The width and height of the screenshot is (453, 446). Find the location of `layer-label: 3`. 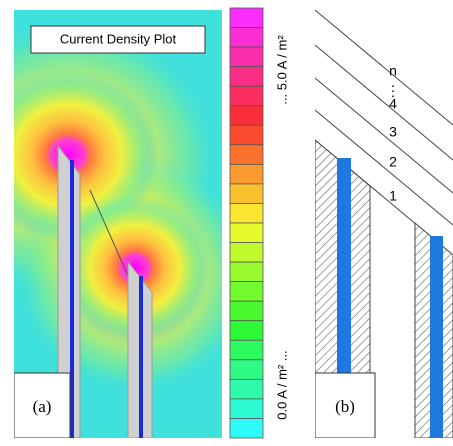

layer-label: 3 is located at coordinates (393, 132).